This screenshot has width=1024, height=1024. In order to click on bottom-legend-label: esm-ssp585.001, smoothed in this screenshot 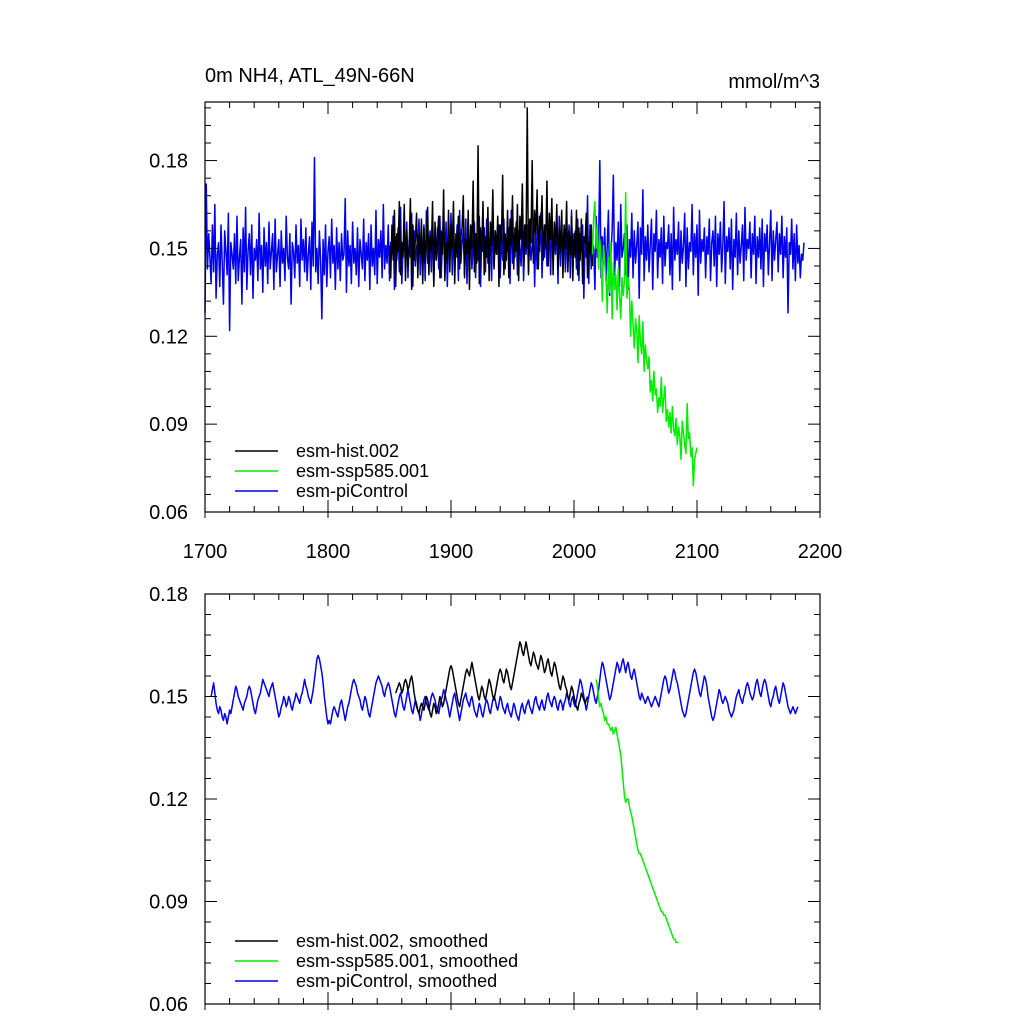, I will do `click(407, 961)`.